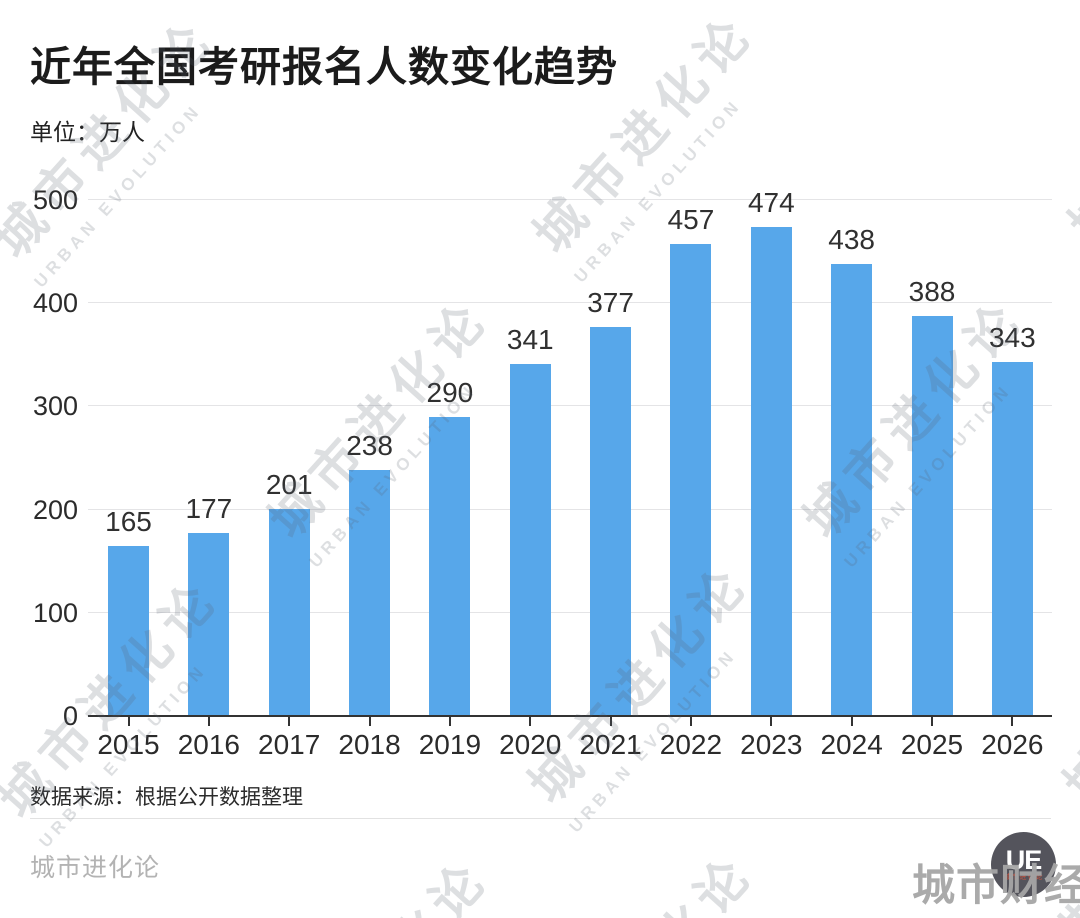 This screenshot has height=918, width=1080. Describe the element at coordinates (851, 239) in the screenshot. I see `bar-value-label: 438` at that location.